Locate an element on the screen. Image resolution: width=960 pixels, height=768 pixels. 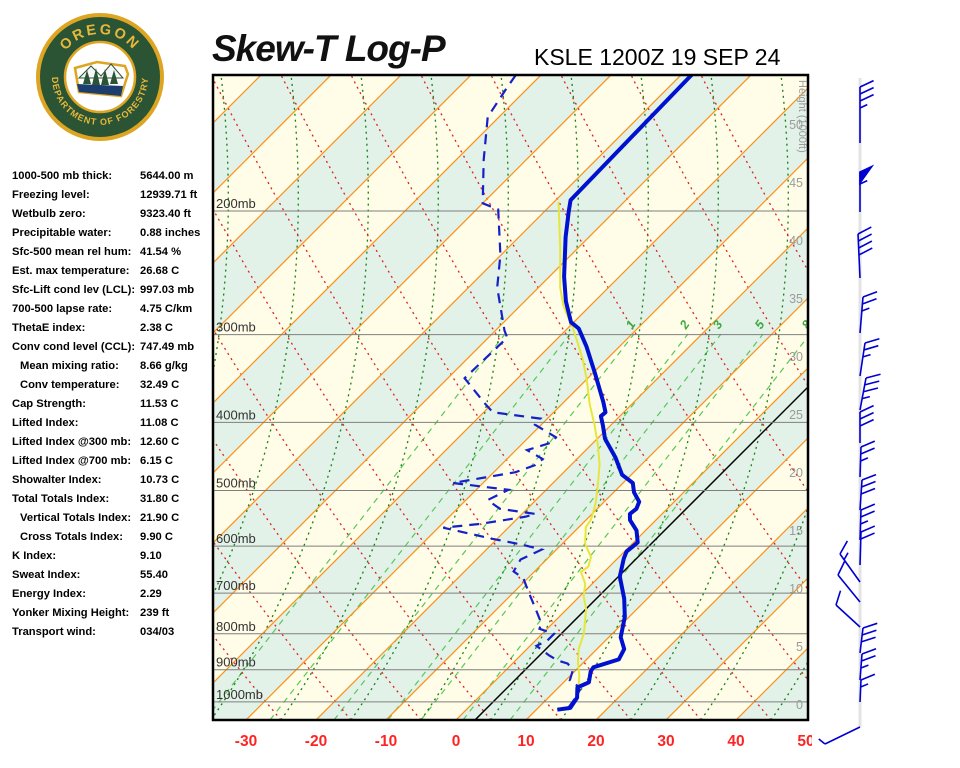
svg-text: 900mb is located at coordinates (236, 662).